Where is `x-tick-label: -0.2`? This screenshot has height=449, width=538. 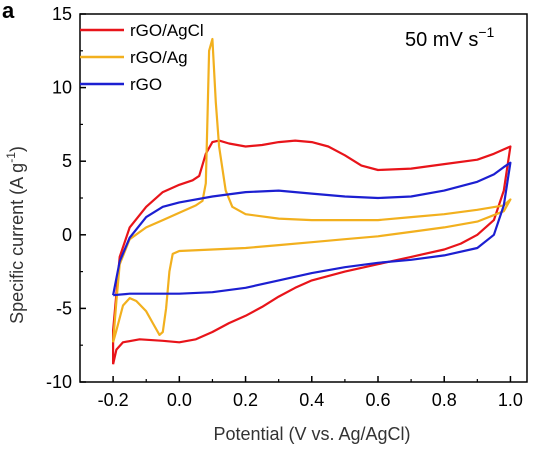
x-tick-label: -0.2 is located at coordinates (113, 400).